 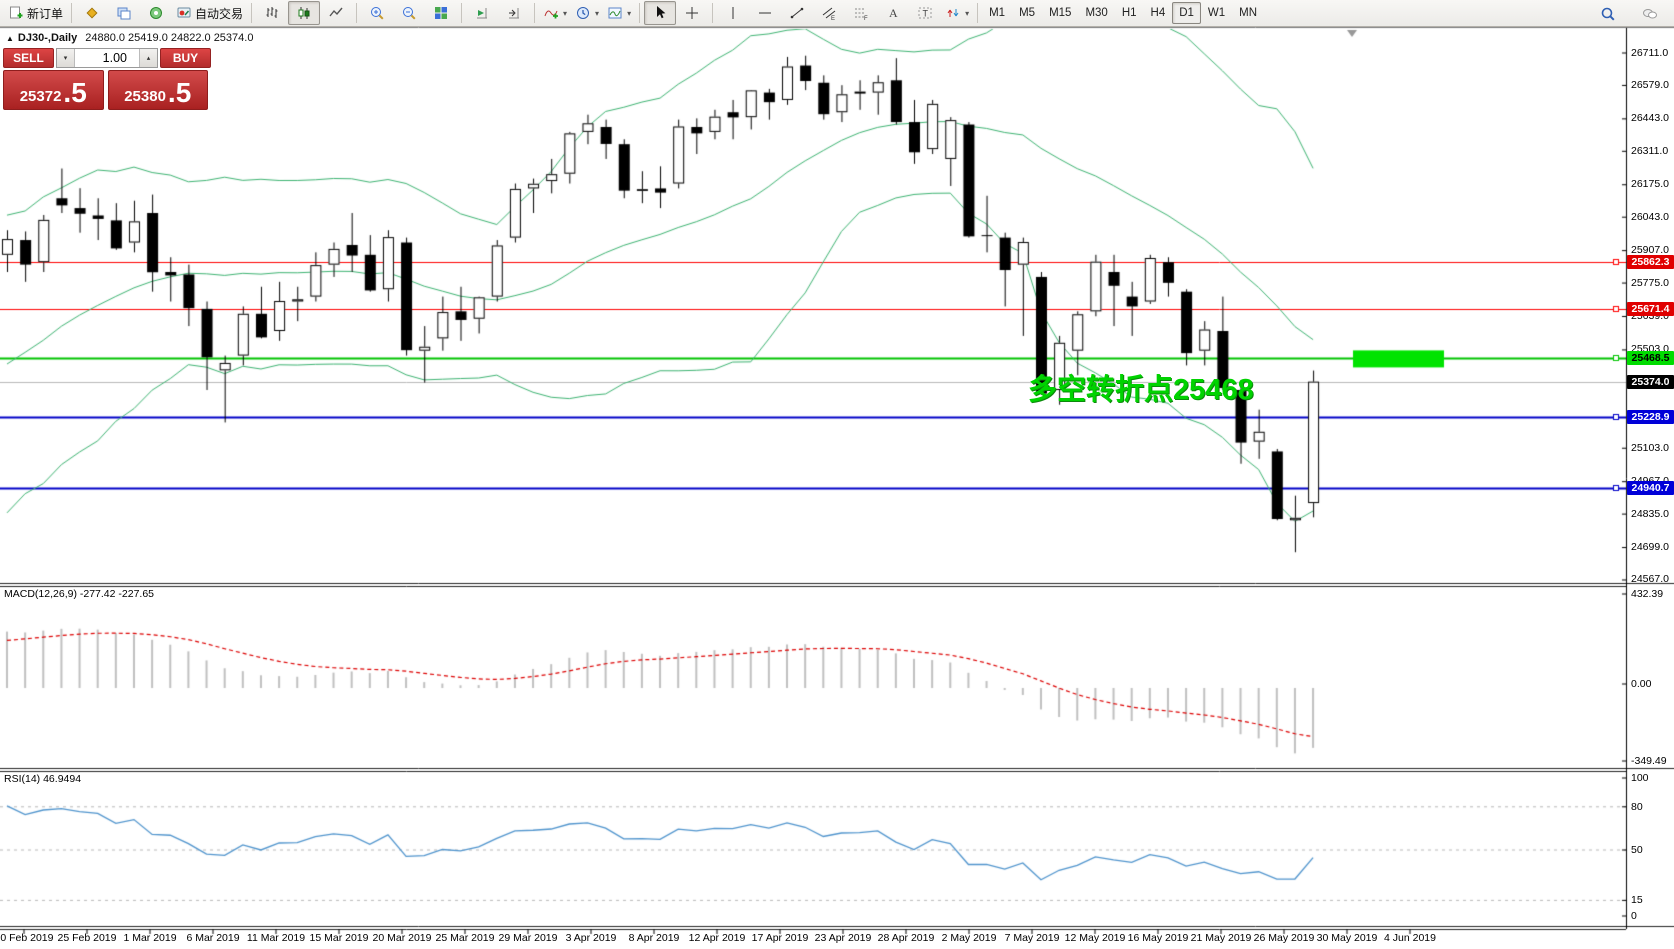 What do you see at coordinates (528, 938) in the screenshot?
I see `date-tick-label: 29 Mar 2019` at bounding box center [528, 938].